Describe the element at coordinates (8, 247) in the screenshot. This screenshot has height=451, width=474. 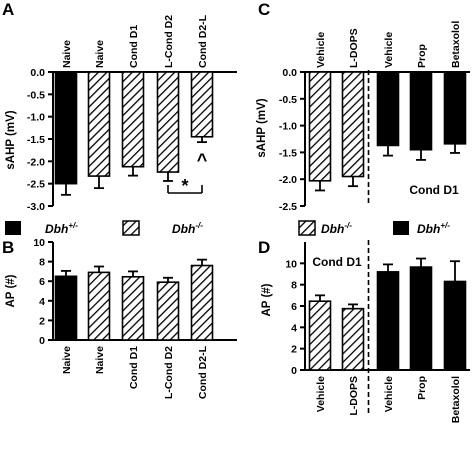
I see `panel-letter-b: B` at that location.